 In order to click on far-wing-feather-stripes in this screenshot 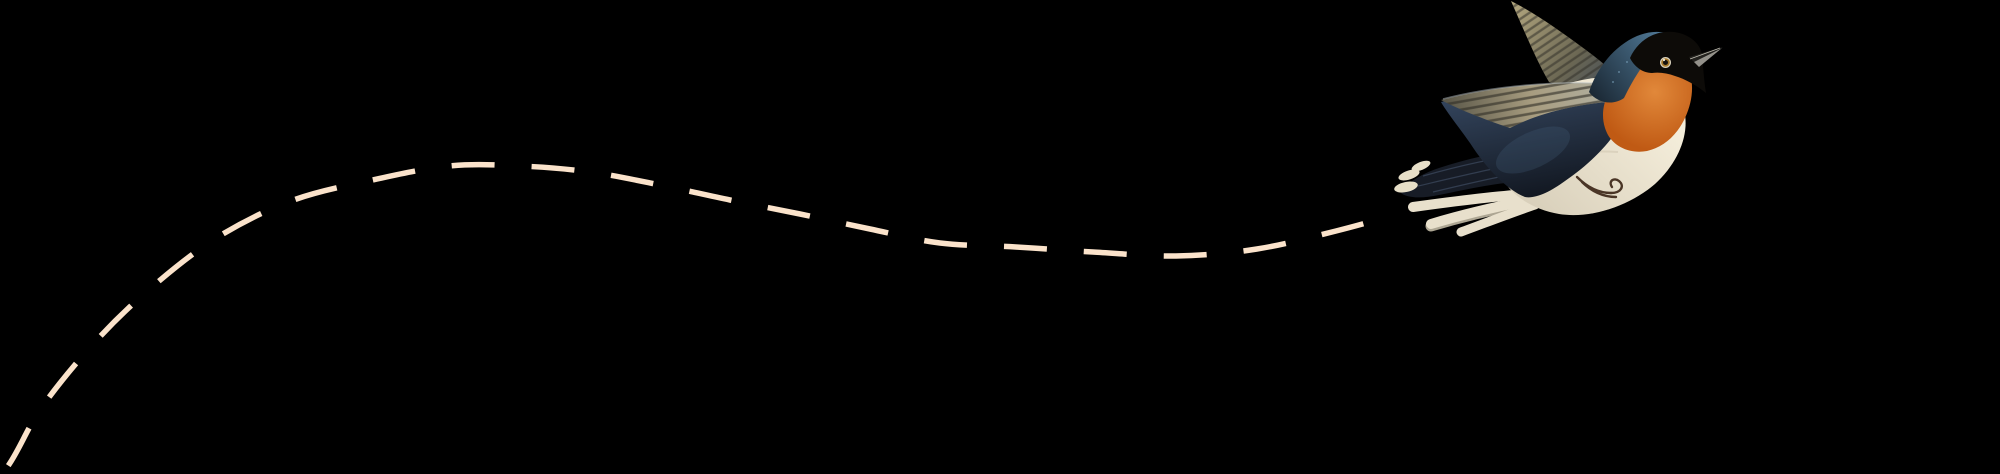, I will do `click(1565, 47)`.